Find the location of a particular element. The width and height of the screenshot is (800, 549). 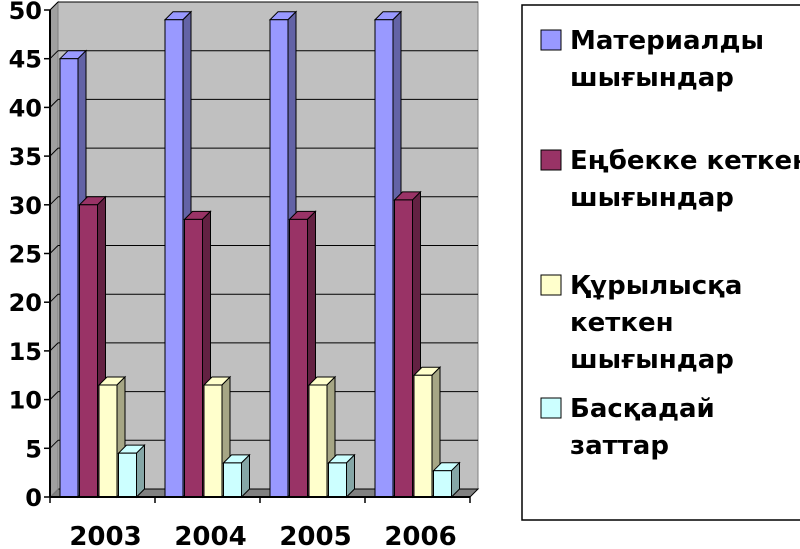

legend-label: Материалды is located at coordinates (667, 41).